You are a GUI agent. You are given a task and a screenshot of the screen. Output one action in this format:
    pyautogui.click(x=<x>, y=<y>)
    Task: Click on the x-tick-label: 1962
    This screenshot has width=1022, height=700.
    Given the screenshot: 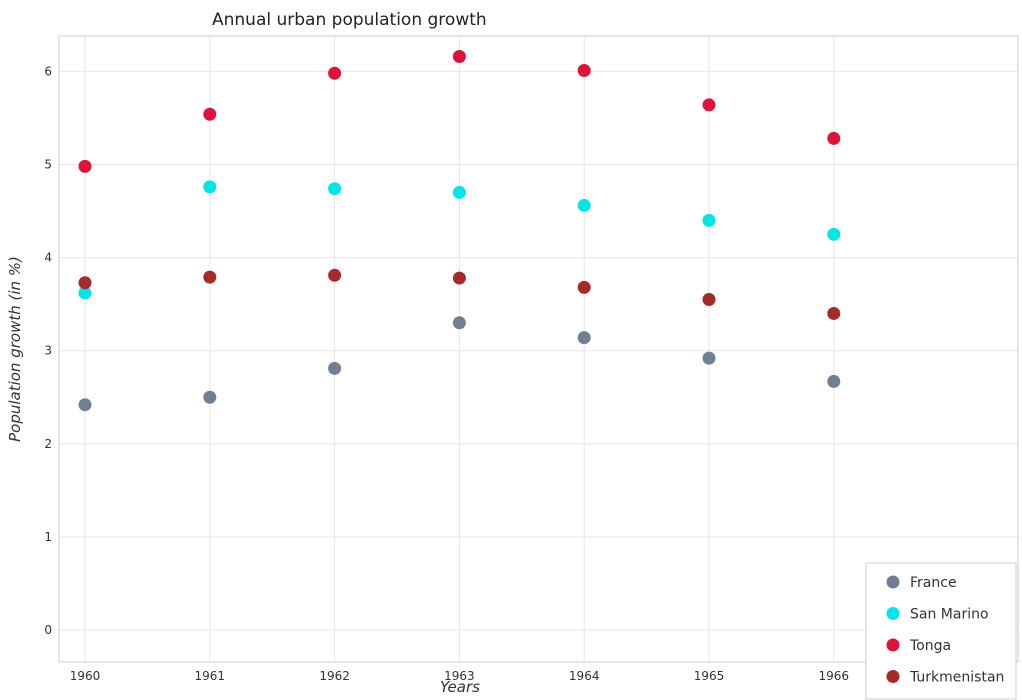 What is the action you would take?
    pyautogui.click(x=334, y=676)
    